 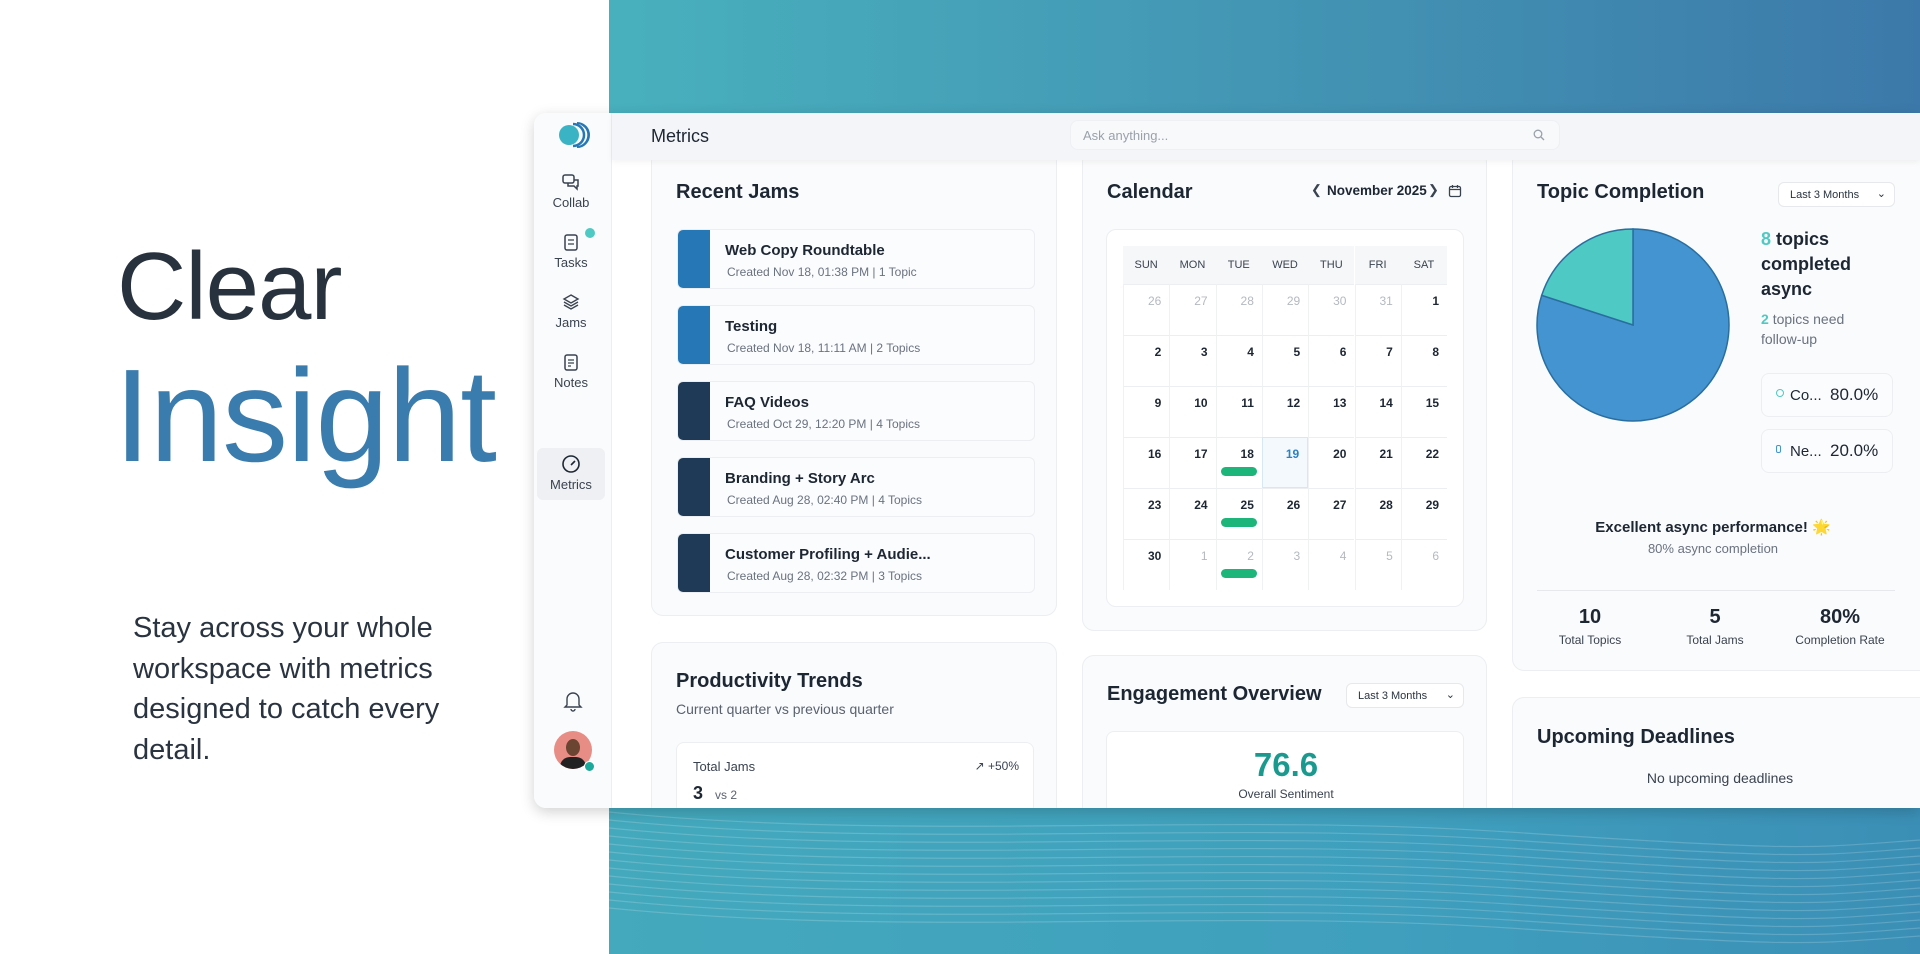 What do you see at coordinates (1238, 411) in the screenshot?
I see `calendar-day: 11` at bounding box center [1238, 411].